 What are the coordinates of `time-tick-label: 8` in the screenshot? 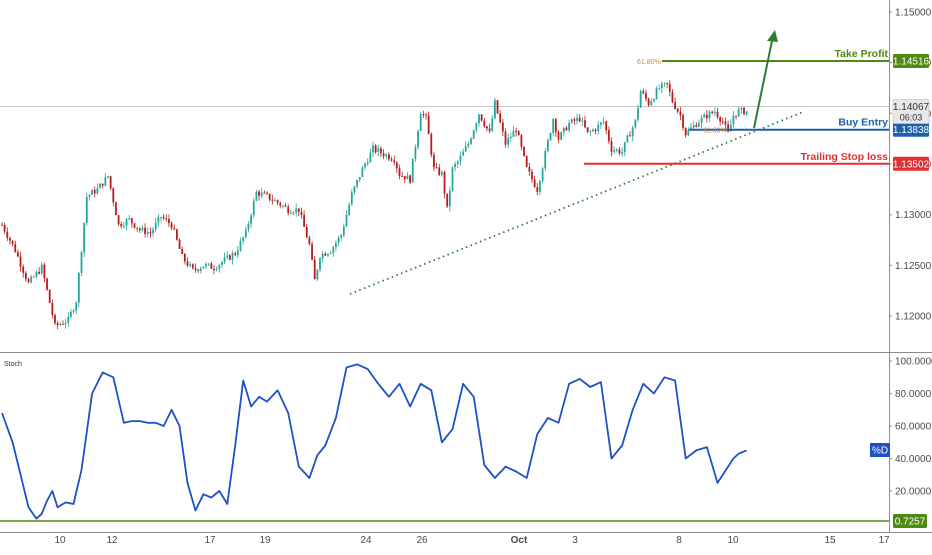 It's located at (679, 540).